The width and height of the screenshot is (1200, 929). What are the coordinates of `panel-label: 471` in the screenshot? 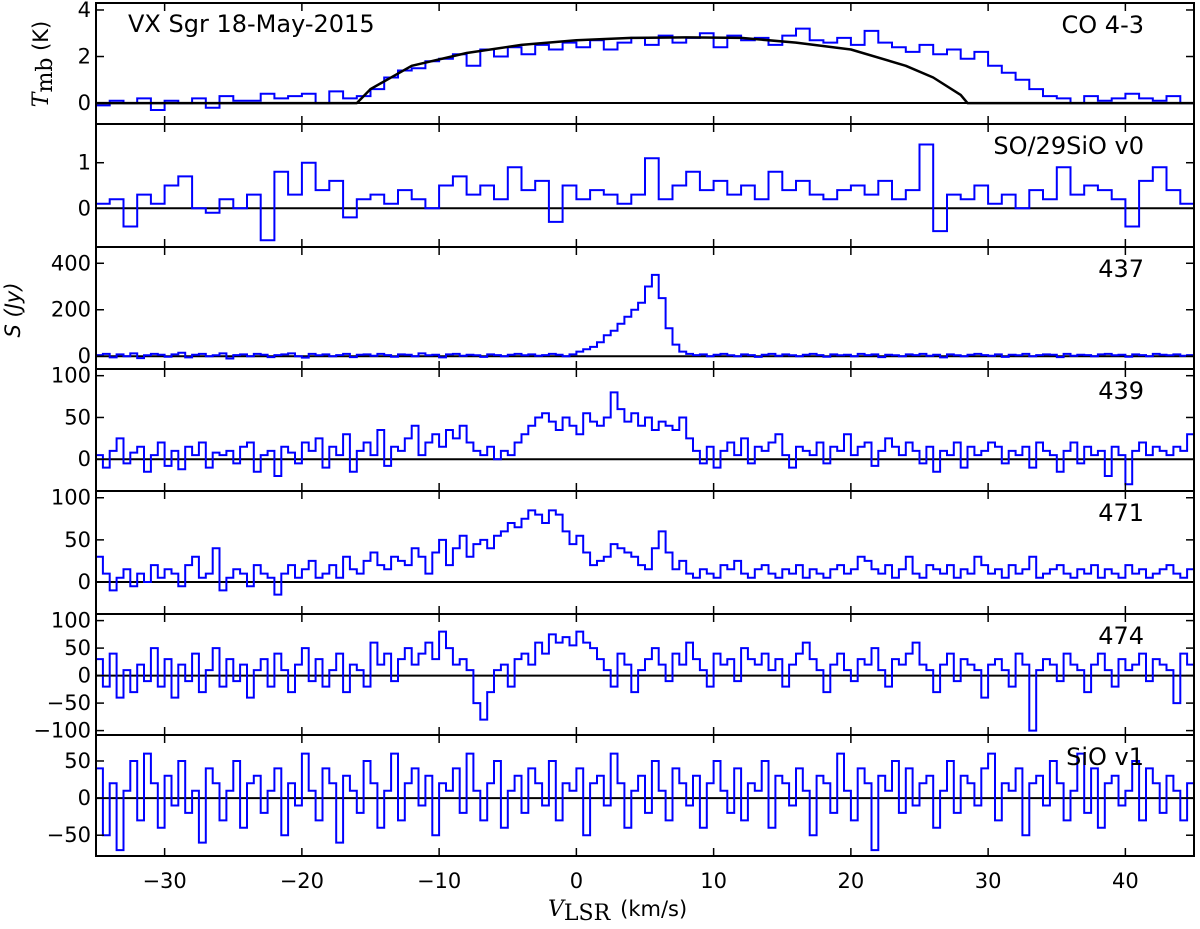 It's located at (1121, 513).